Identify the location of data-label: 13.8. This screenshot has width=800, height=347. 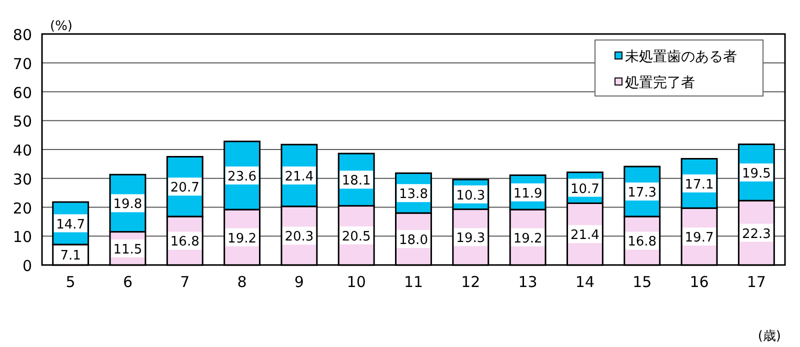
(413, 194).